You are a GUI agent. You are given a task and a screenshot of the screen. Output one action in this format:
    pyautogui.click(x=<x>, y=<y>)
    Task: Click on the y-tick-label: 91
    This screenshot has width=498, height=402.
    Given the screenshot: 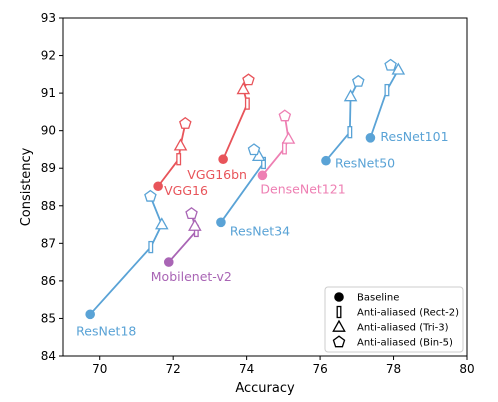 What is the action you would take?
    pyautogui.click(x=48, y=93)
    